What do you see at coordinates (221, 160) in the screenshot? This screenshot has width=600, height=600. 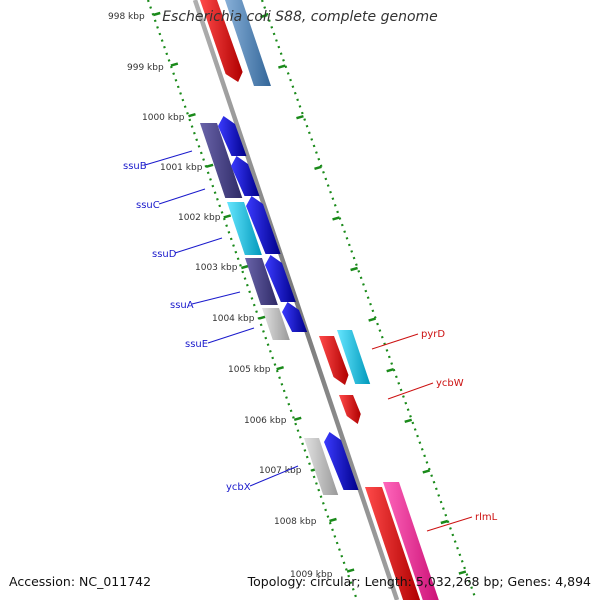 I see `gene-bar-ssub-sequence` at bounding box center [221, 160].